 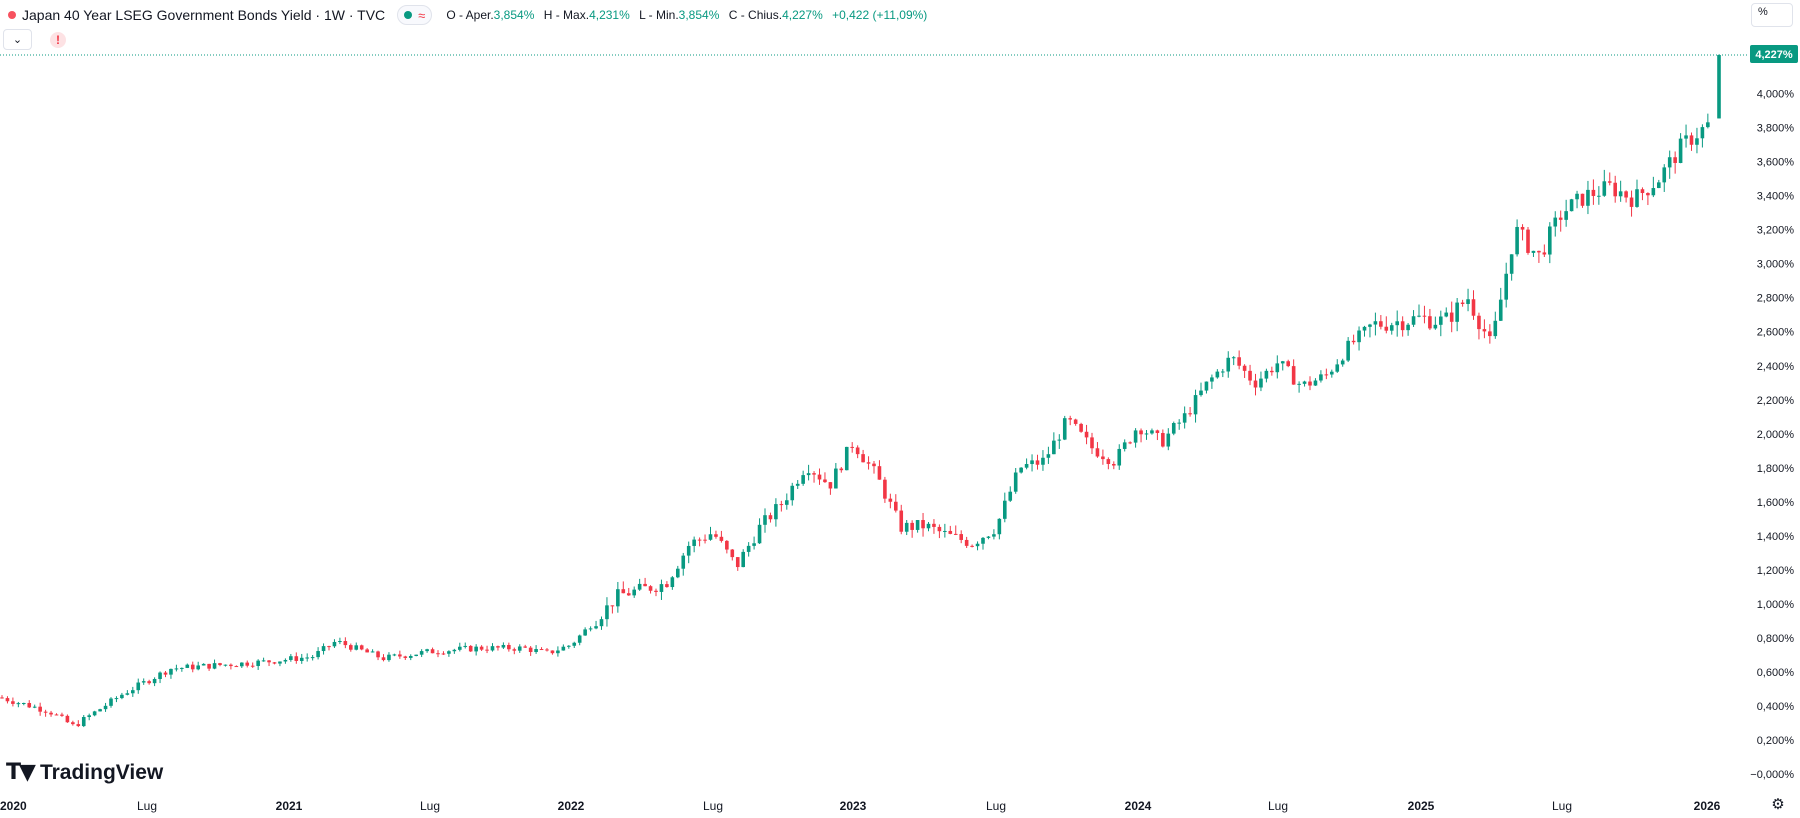 I want to click on y-tick-label: 3,800%, so click(x=1776, y=129).